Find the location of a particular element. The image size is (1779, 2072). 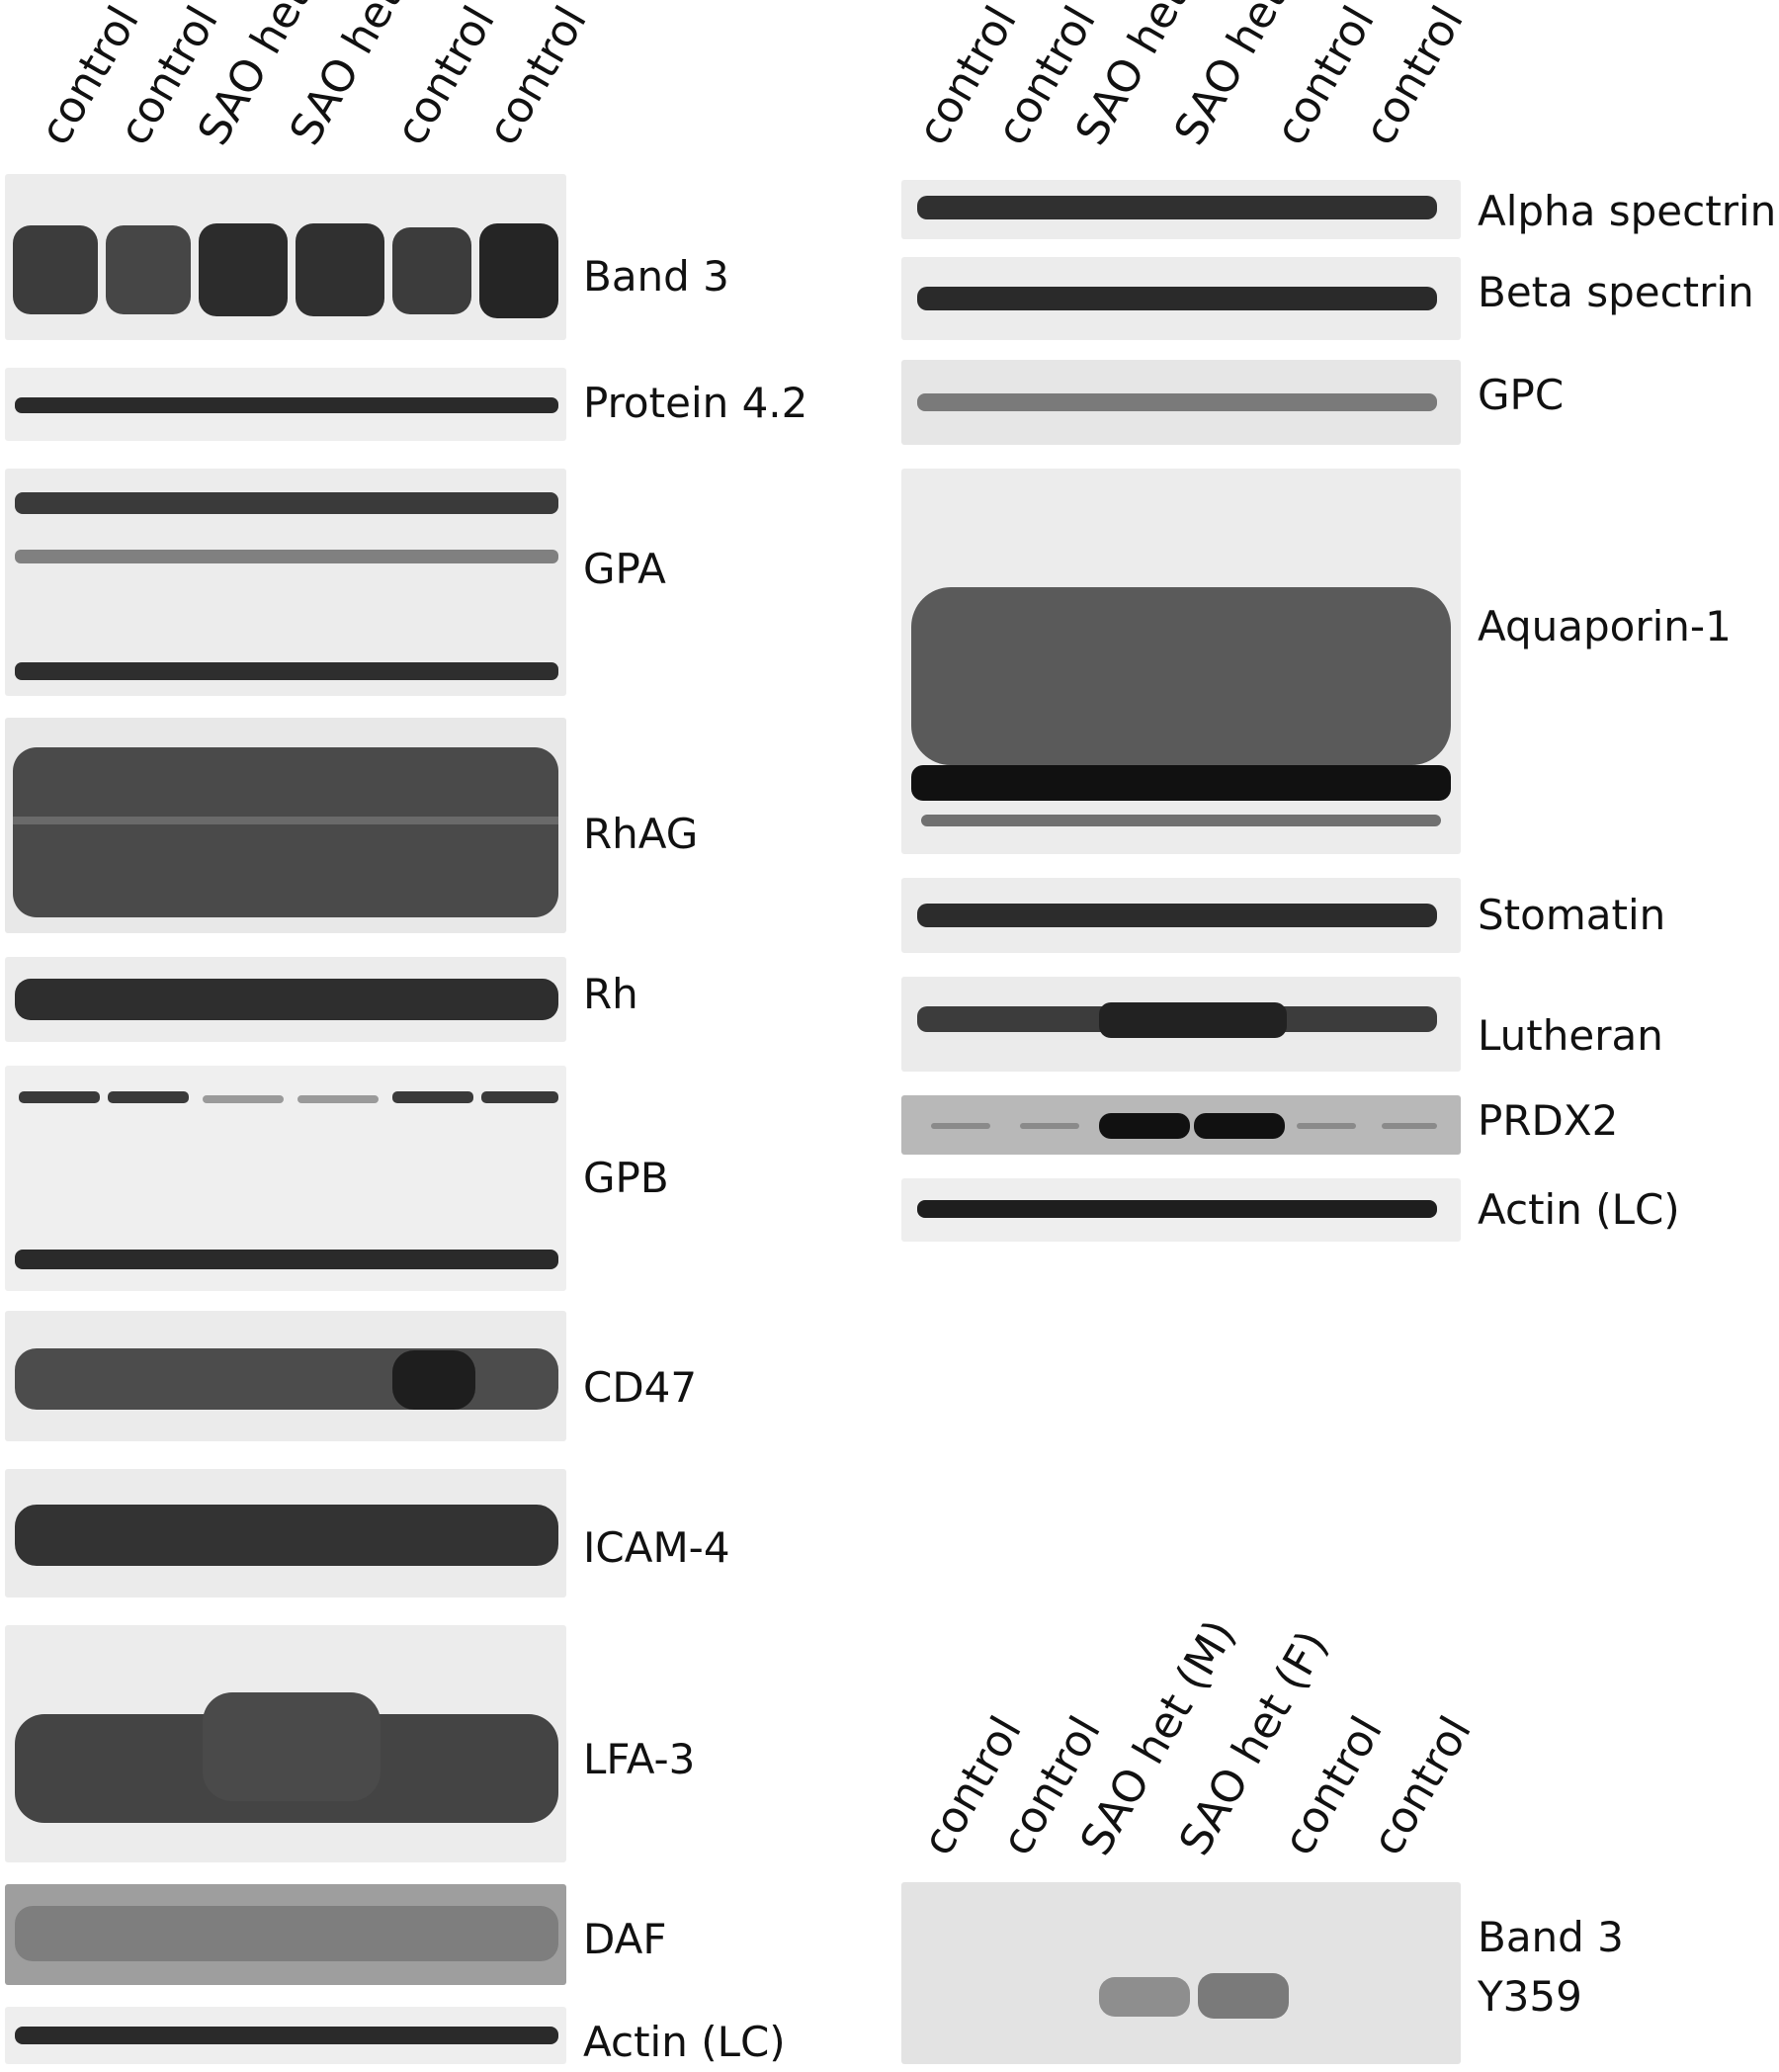

blot-band3-y359 is located at coordinates (1181, 1973).